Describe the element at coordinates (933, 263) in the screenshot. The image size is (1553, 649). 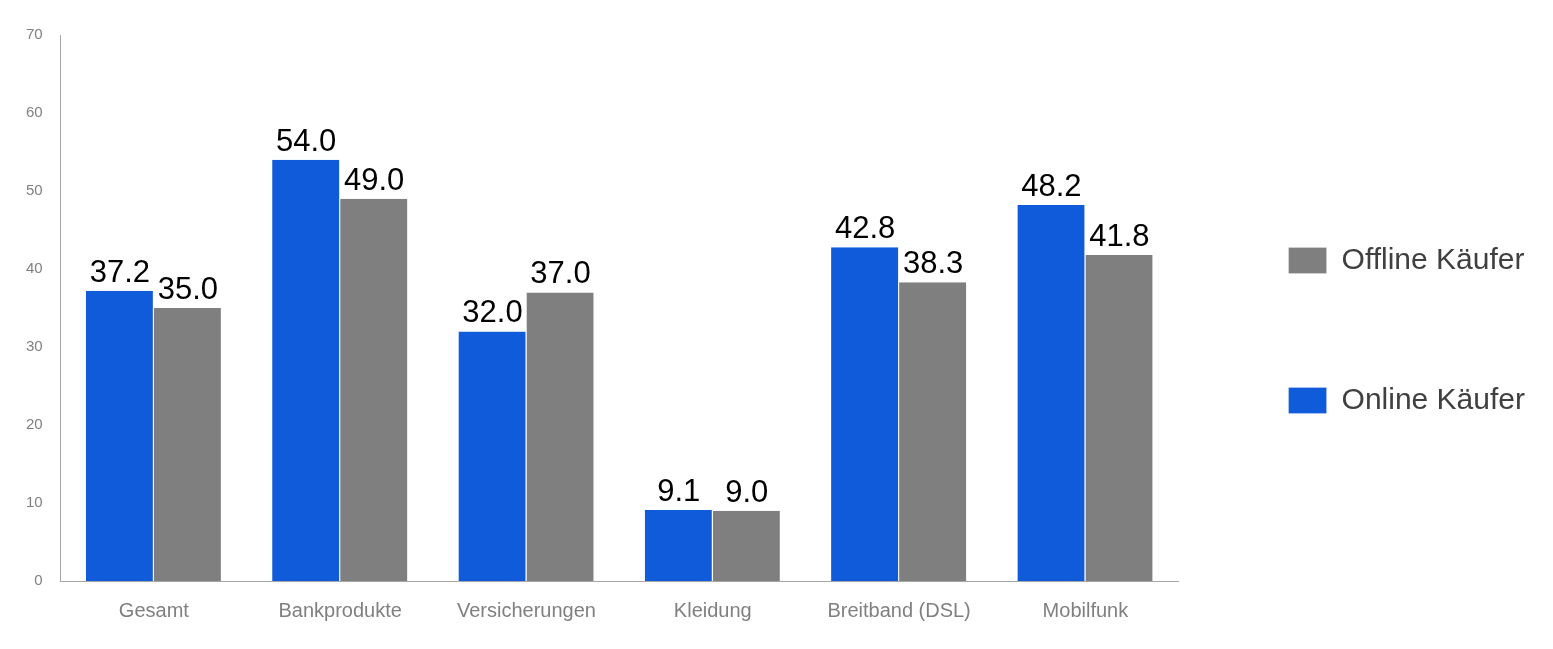
I see `data-label: 38.3` at that location.